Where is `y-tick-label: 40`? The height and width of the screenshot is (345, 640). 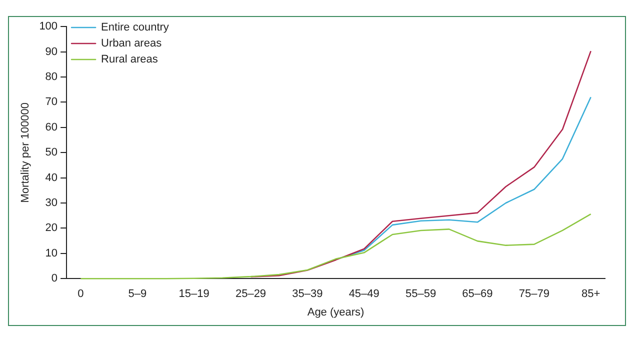
y-tick-label: 40 is located at coordinates (51, 178).